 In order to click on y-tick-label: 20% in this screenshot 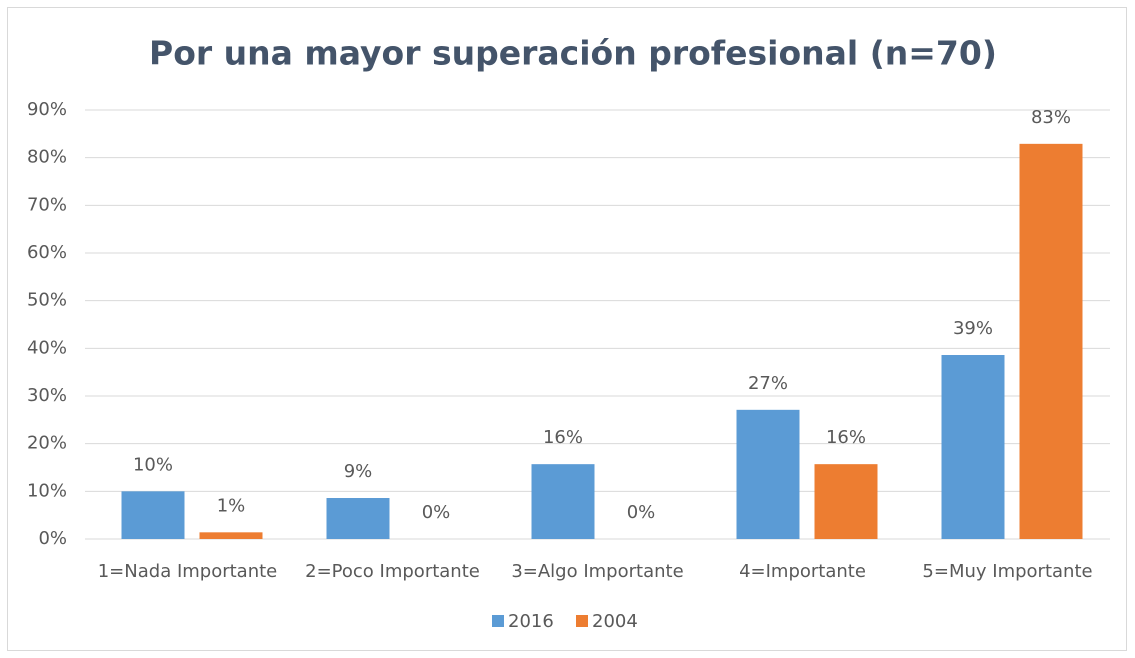, I will do `click(47, 443)`.